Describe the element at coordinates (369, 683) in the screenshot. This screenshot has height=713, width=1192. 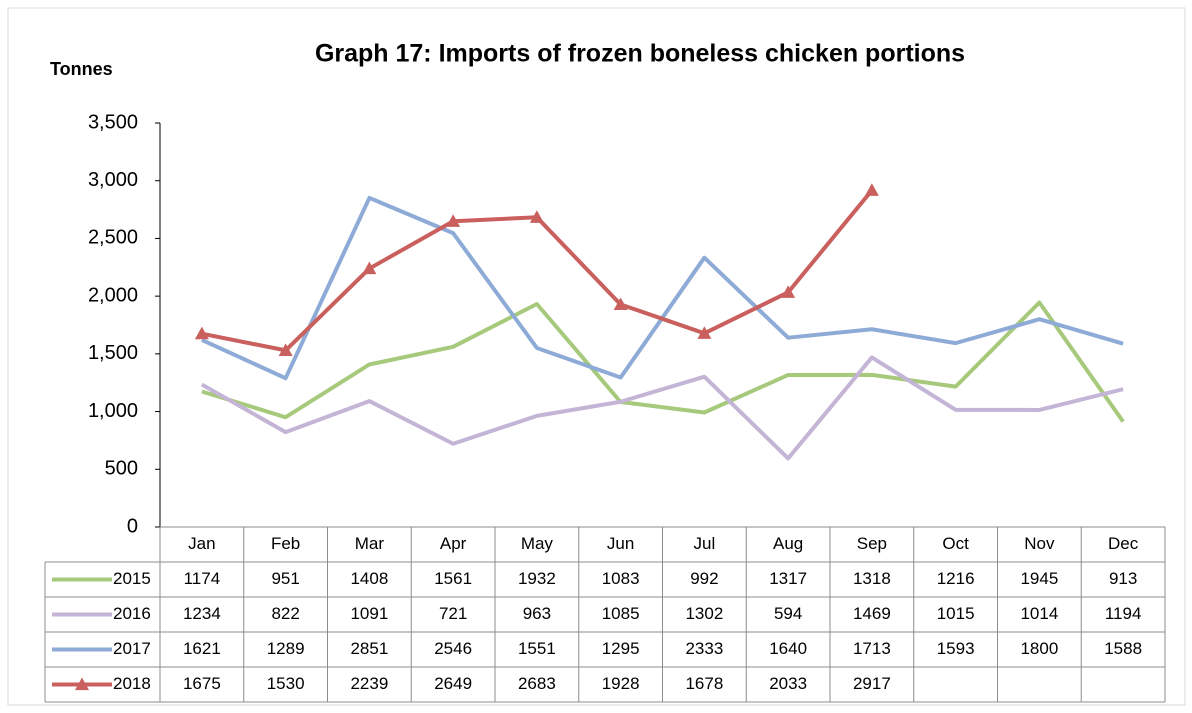
I see `table-cell: 2239` at that location.